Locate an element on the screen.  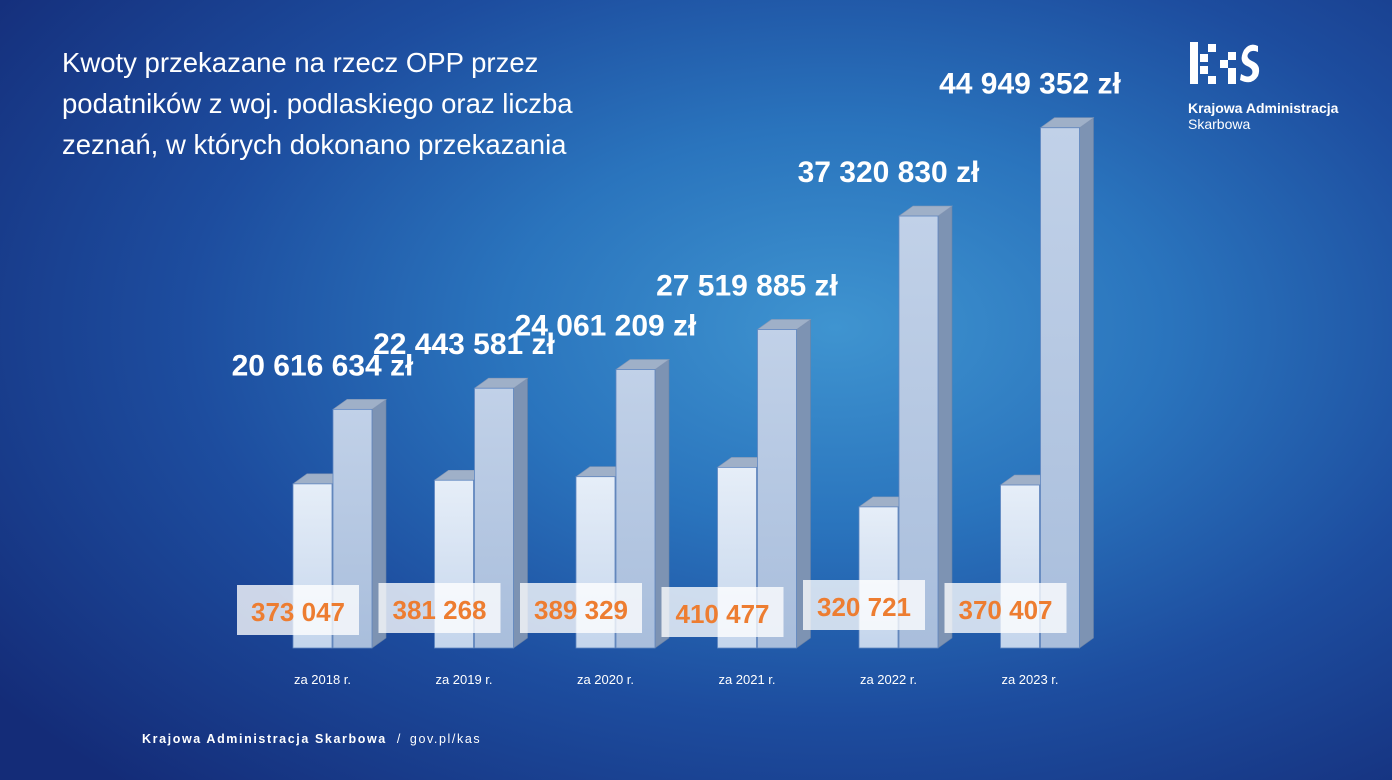
footer-url: gov.pl/kas is located at coordinates (445, 739).